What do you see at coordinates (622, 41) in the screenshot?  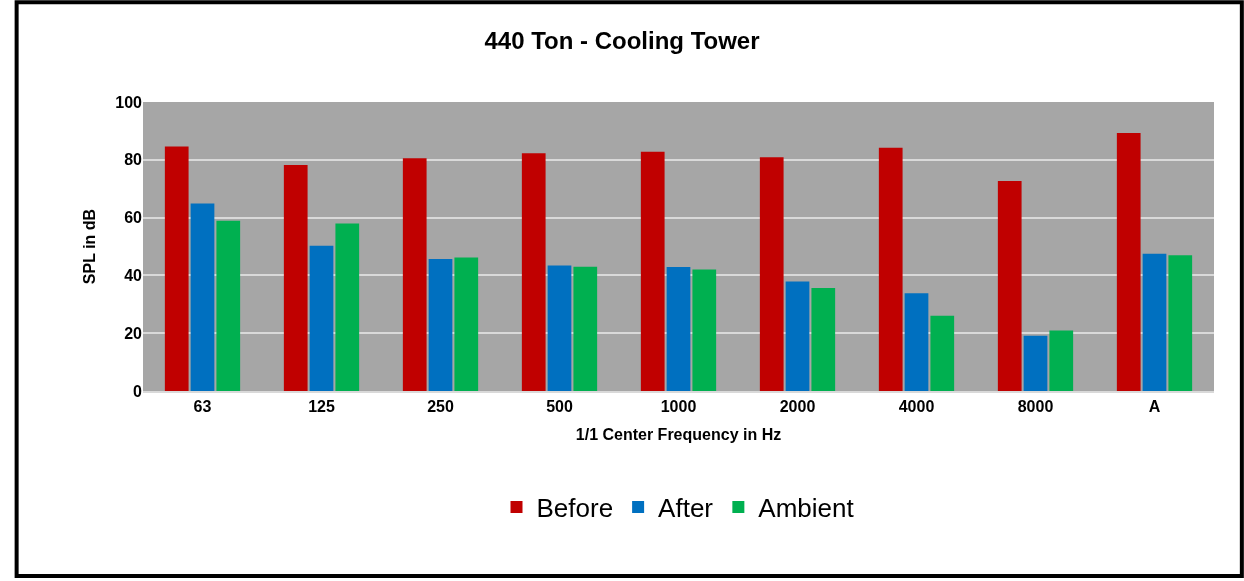 I see `chart-title: 440 Ton - Cooling Tower` at bounding box center [622, 41].